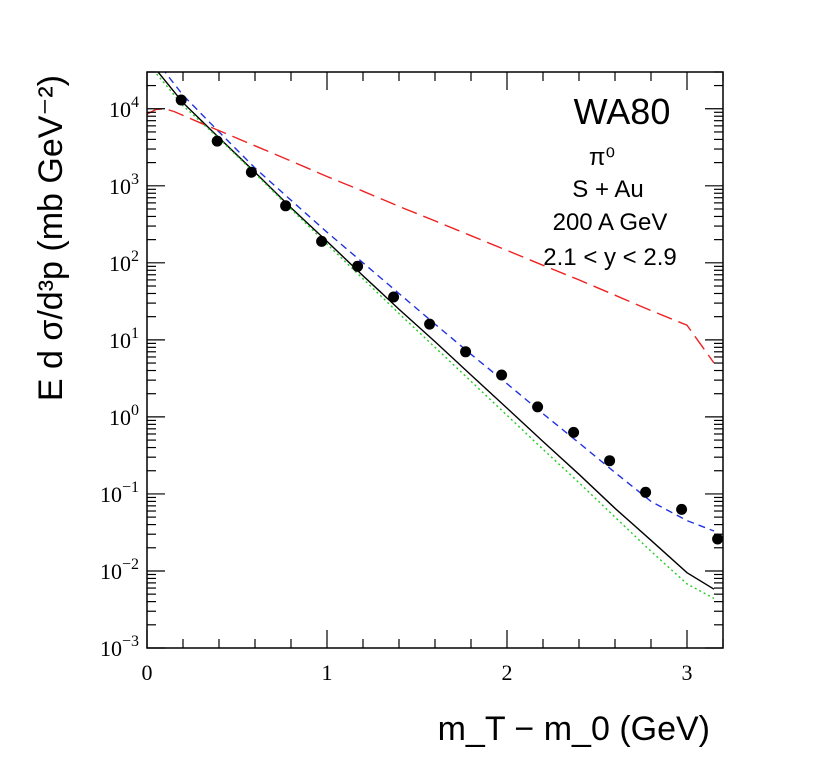 The height and width of the screenshot is (776, 830). What do you see at coordinates (119, 570) in the screenshot?
I see `y-tick-label: 10⁻²` at bounding box center [119, 570].